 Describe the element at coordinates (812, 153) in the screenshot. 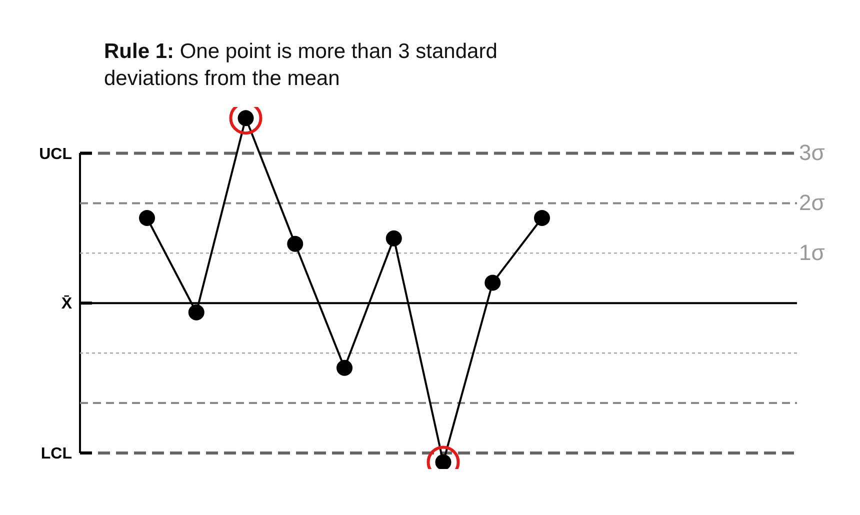

I see `text: 3σ` at that location.